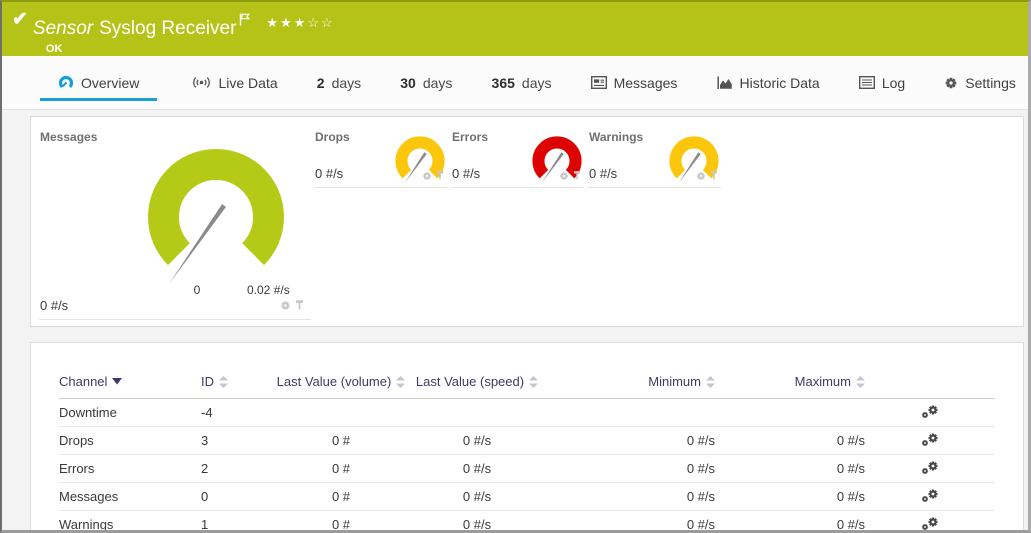  Describe the element at coordinates (207, 412) in the screenshot. I see `channel-id: -4` at that location.